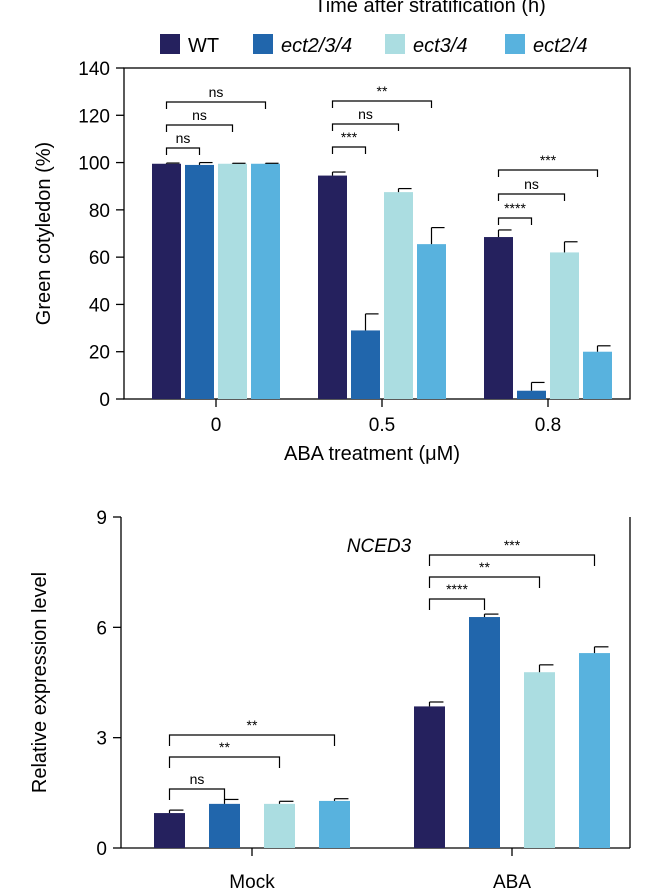 This screenshot has width=652, height=890. I want to click on sig-label-aba-0-2: **, so click(484, 567).